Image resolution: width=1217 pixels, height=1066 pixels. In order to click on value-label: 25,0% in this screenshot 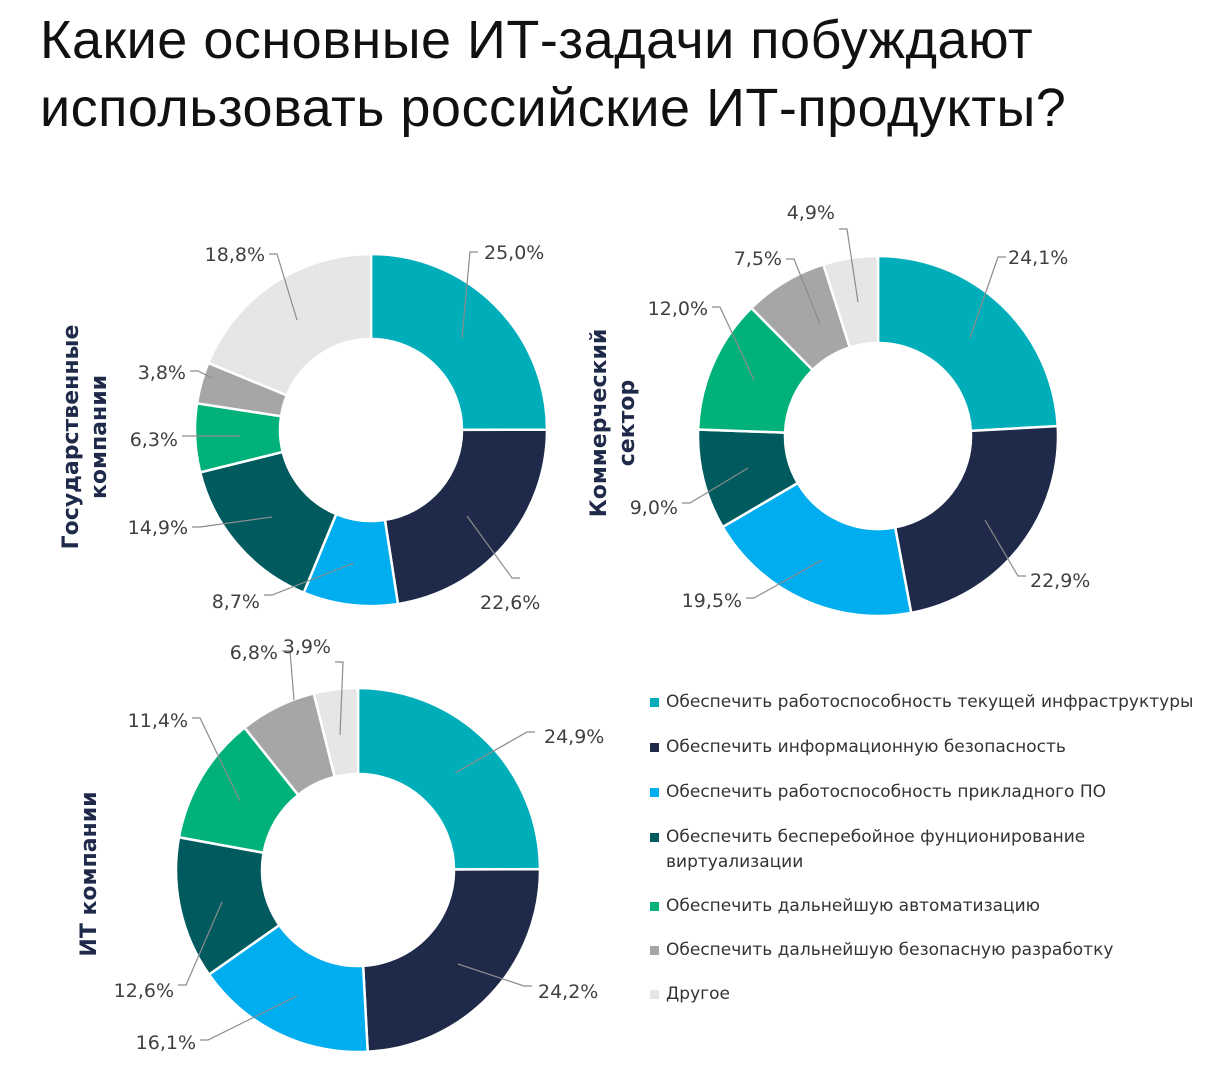, I will do `click(514, 253)`.